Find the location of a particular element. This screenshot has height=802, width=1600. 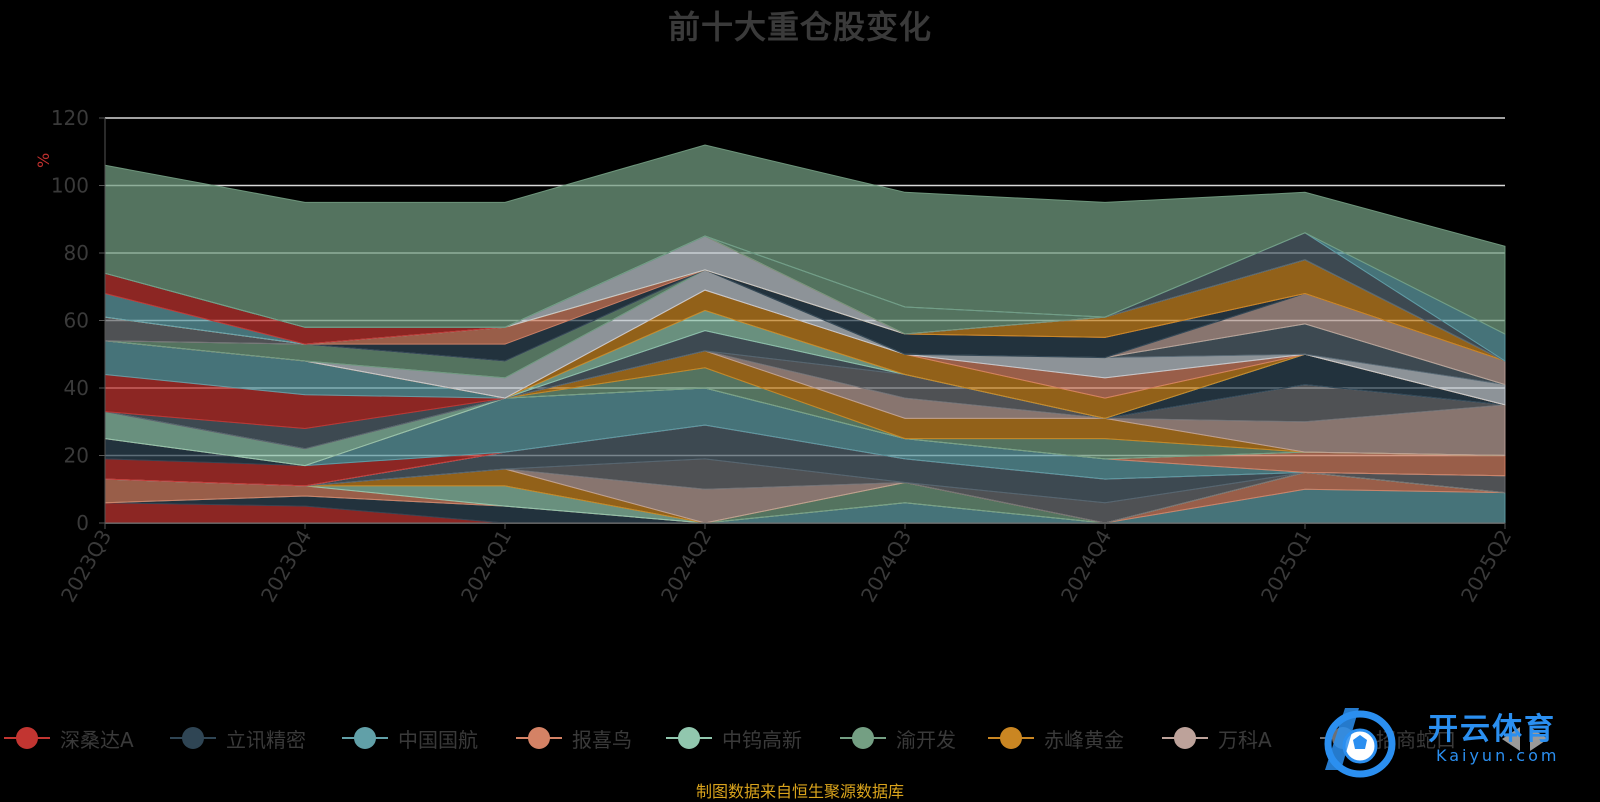

legend-prev-arrow-icon is located at coordinates (1511, 739).